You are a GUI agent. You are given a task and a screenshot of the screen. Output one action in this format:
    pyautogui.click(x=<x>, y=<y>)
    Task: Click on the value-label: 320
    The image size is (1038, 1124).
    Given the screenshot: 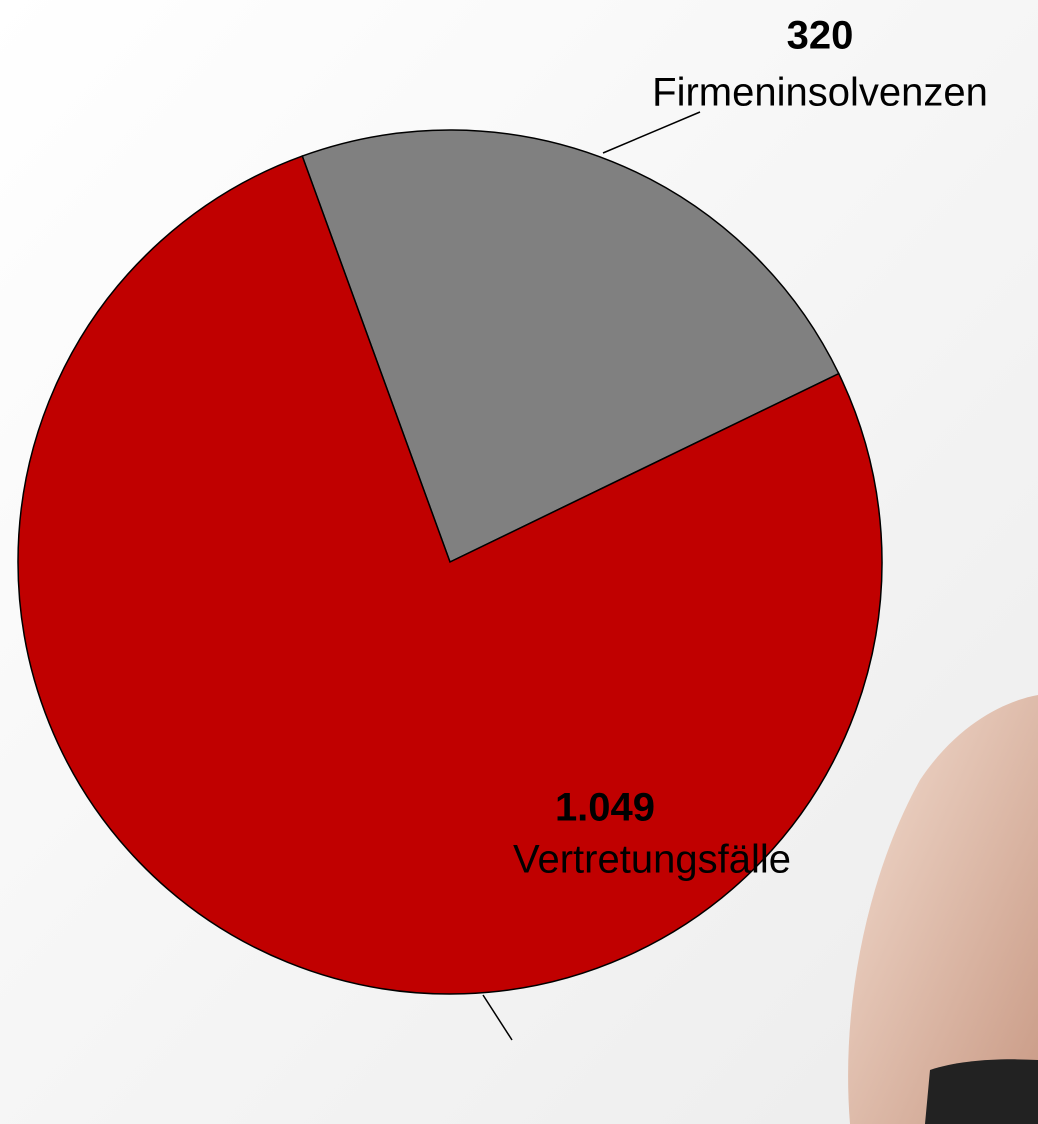 What is the action you would take?
    pyautogui.click(x=820, y=36)
    